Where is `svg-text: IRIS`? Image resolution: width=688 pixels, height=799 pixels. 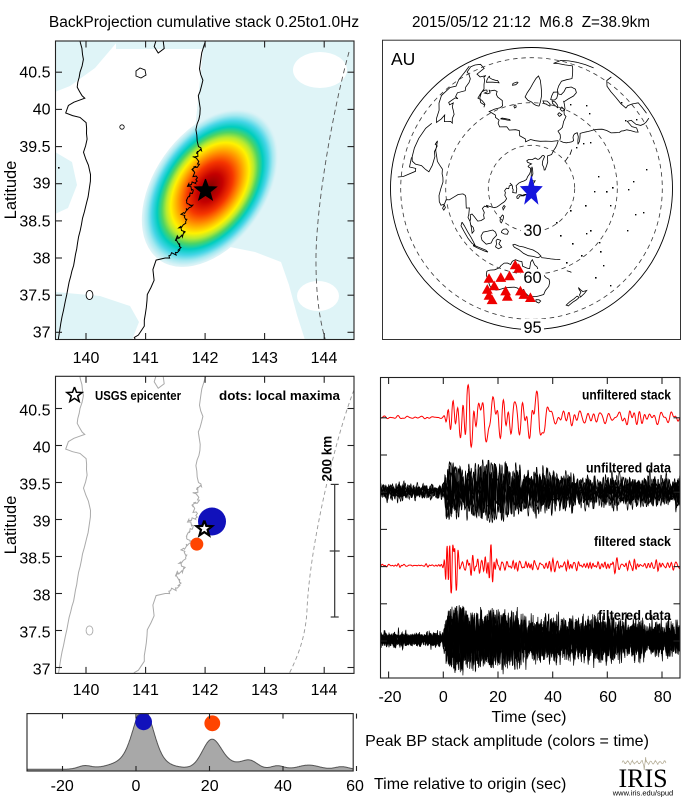
svg-text: IRIS is located at coordinates (642, 778).